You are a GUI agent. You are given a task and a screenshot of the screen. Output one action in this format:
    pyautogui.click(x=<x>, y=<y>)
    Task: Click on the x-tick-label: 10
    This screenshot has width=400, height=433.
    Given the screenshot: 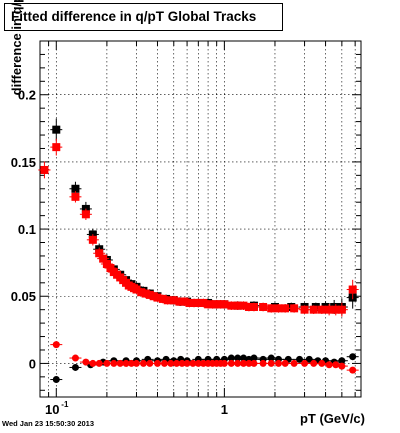 What is the action you would take?
    pyautogui.click(x=52, y=409)
    